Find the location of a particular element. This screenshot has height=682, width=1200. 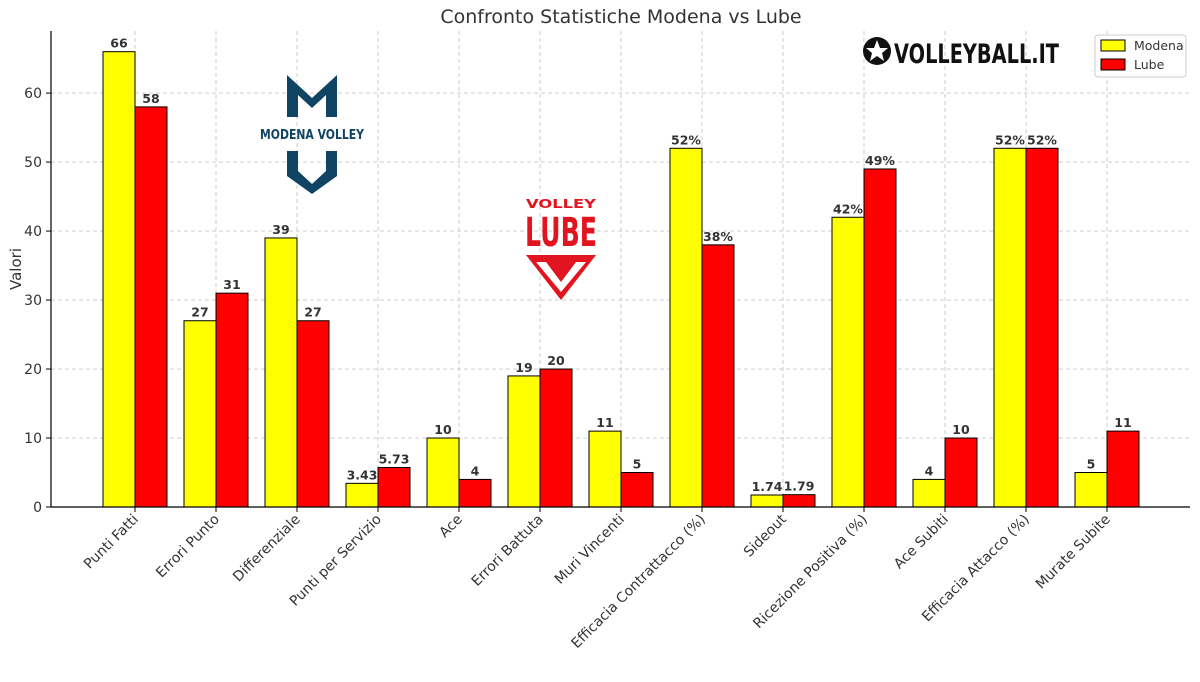

value-label-lube-10: 10 is located at coordinates (961, 429).